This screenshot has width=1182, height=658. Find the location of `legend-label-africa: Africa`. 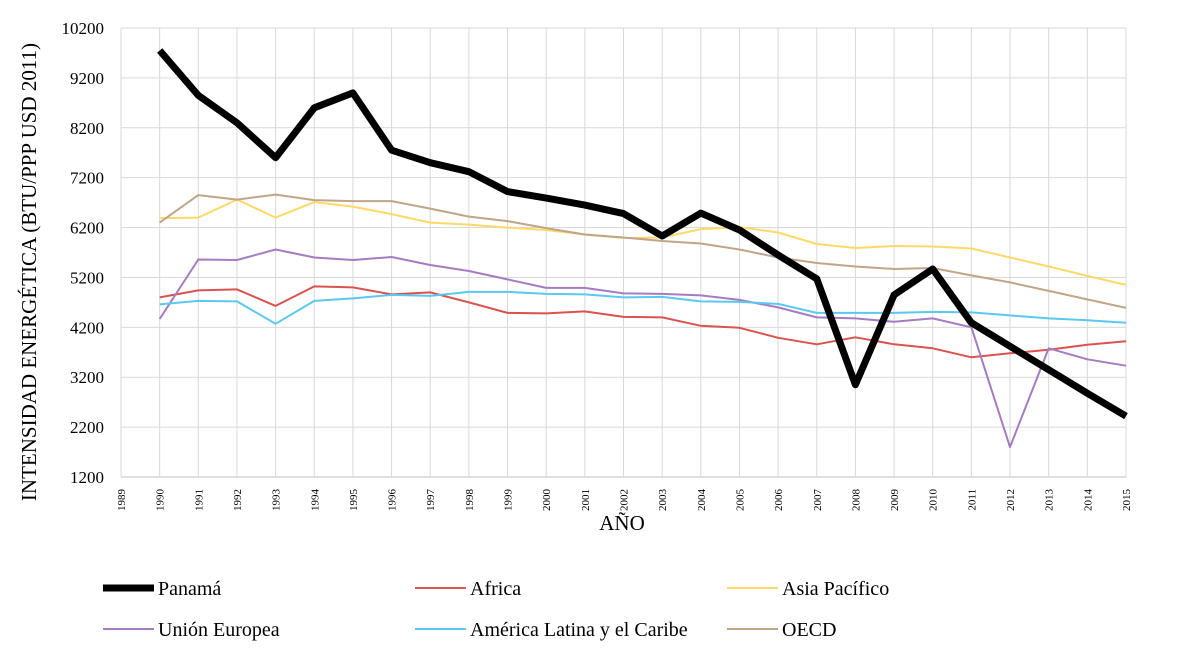

legend-label-africa: Africa is located at coordinates (495, 589).